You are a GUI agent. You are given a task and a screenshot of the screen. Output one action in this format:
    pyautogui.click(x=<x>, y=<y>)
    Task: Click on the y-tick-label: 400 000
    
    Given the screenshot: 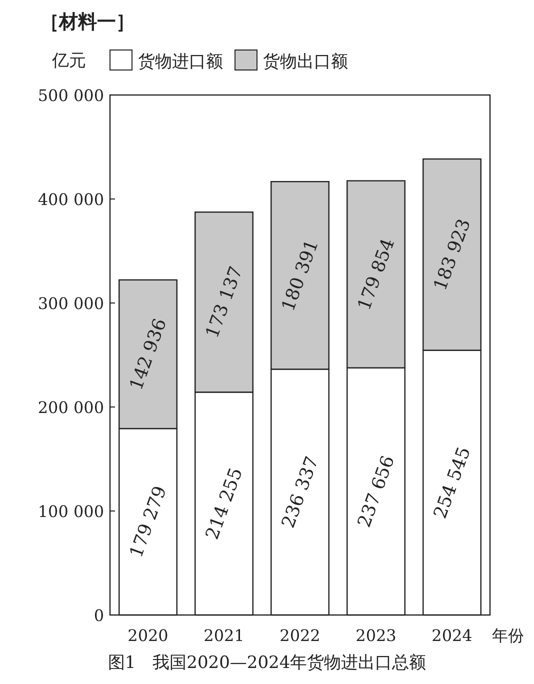 What is the action you would take?
    pyautogui.click(x=71, y=199)
    